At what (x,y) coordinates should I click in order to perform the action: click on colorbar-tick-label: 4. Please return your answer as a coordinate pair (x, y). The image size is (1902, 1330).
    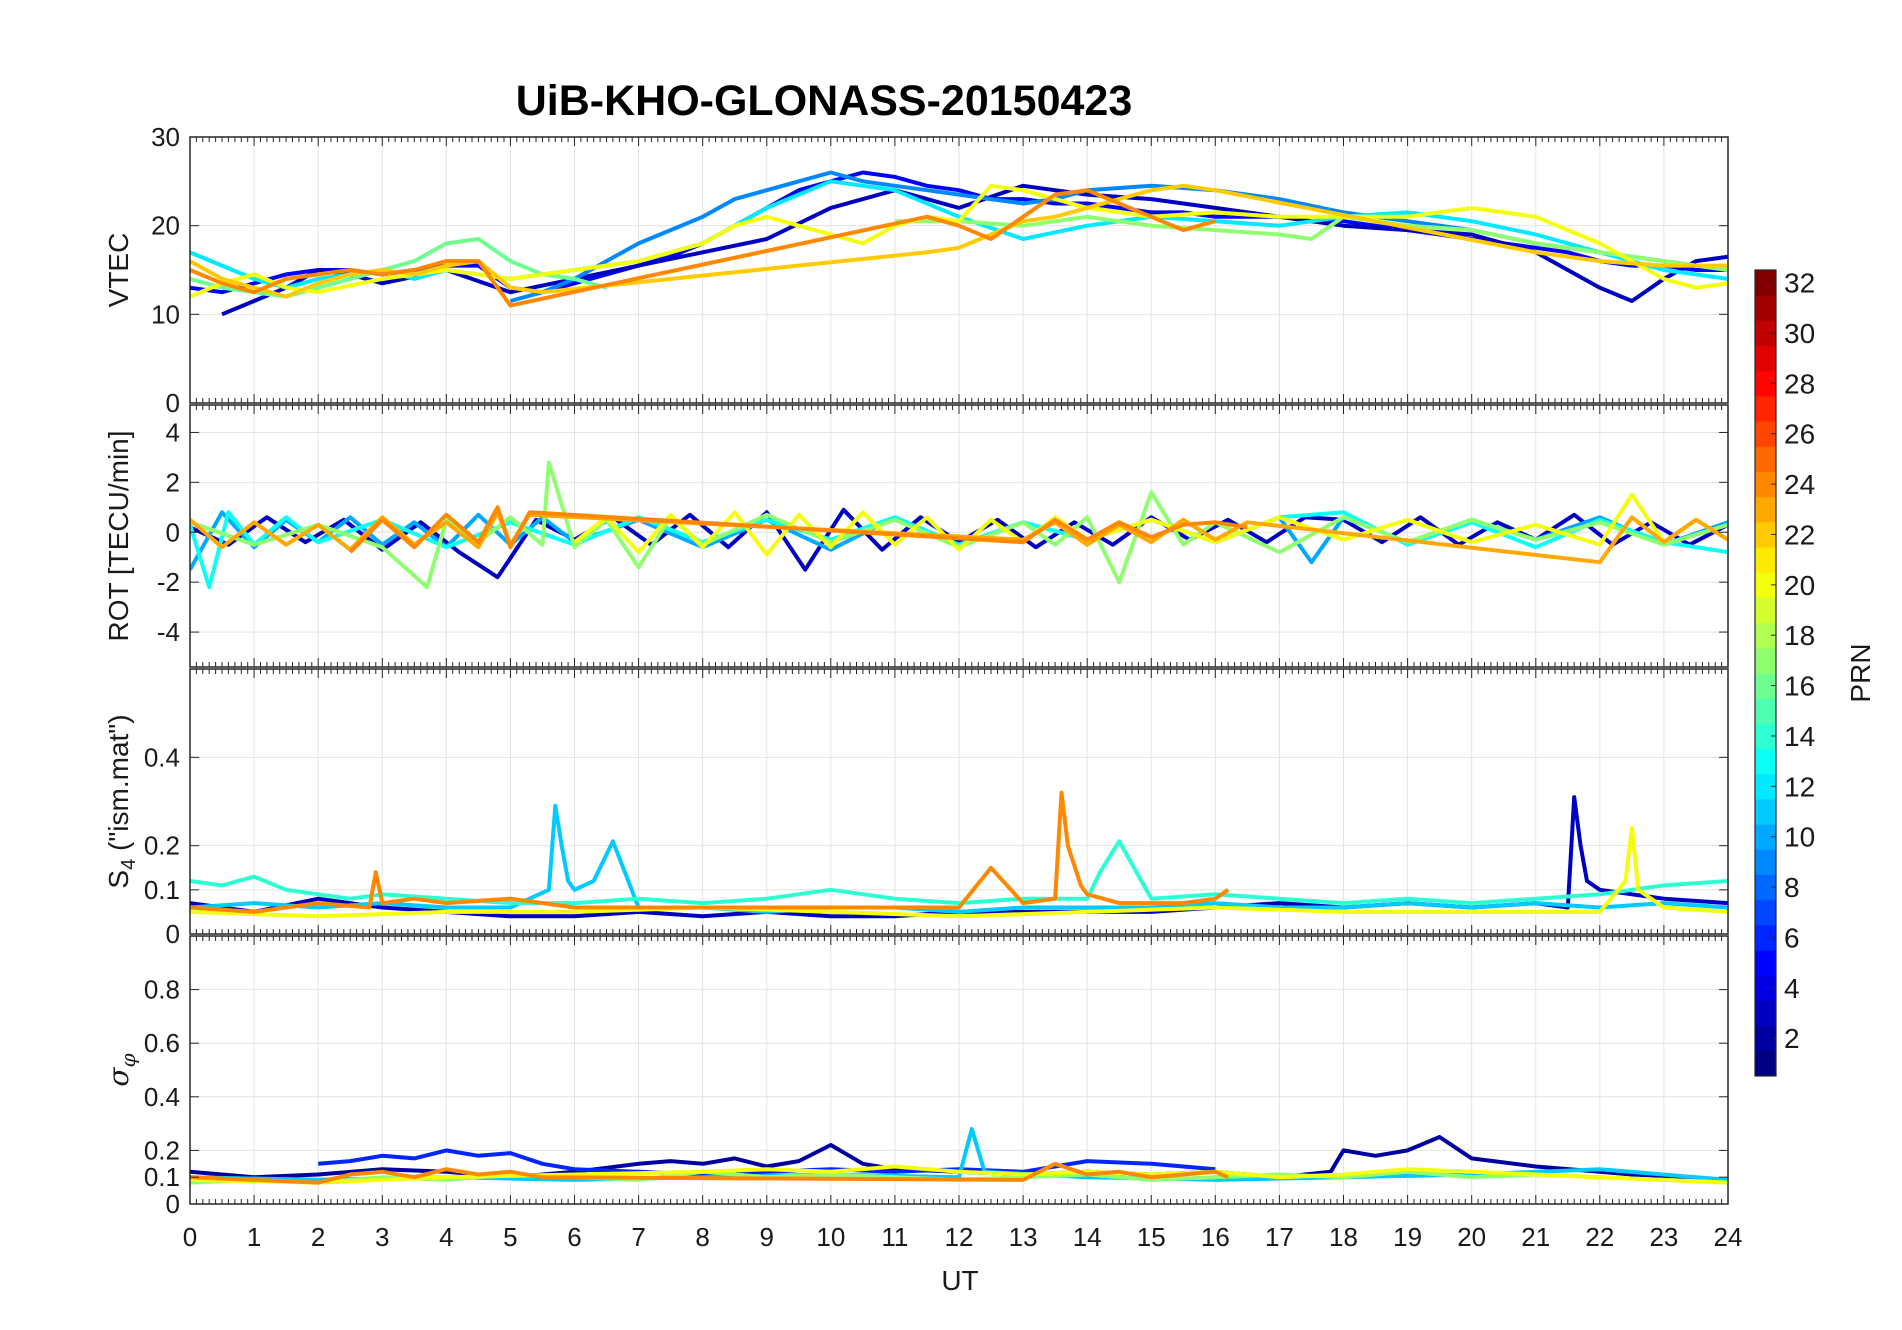
    Looking at the image, I should click on (1792, 988).